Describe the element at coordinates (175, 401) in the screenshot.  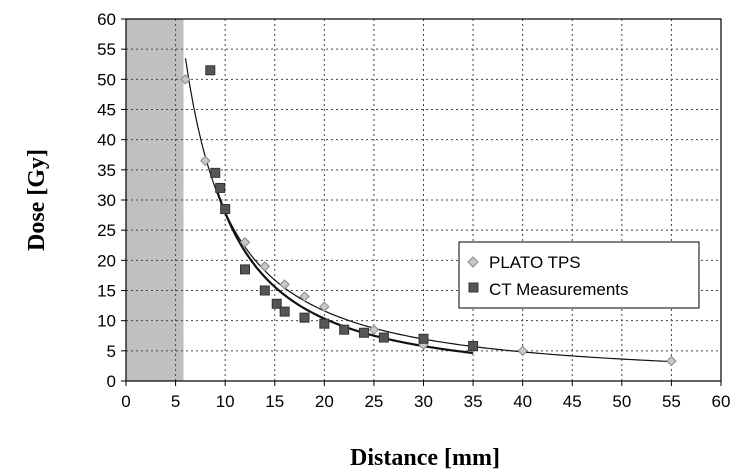
I see `x-tick-label: 5` at that location.